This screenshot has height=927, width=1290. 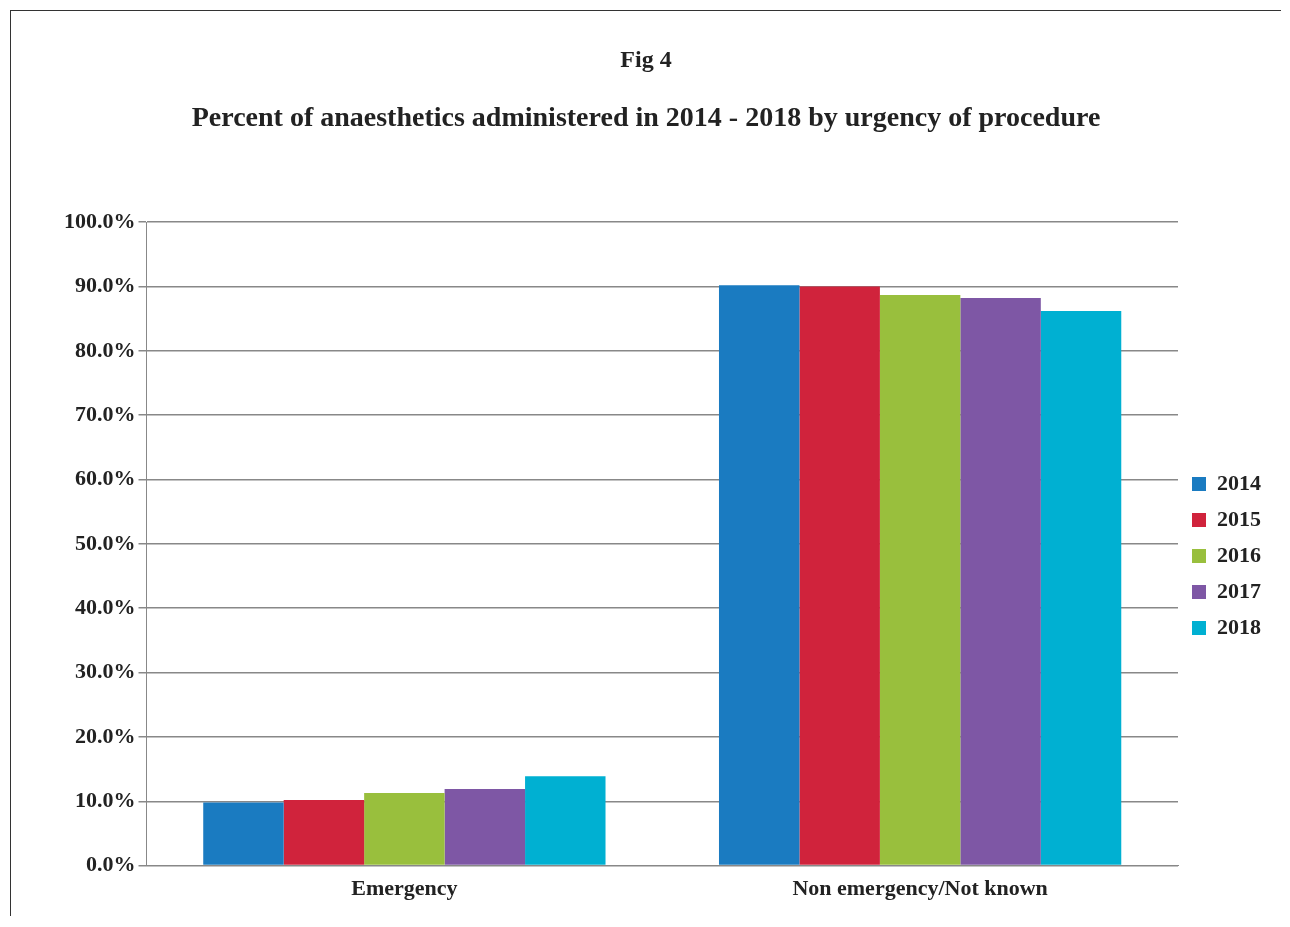 I want to click on y-tick-label: 60.0%, so click(x=105, y=478).